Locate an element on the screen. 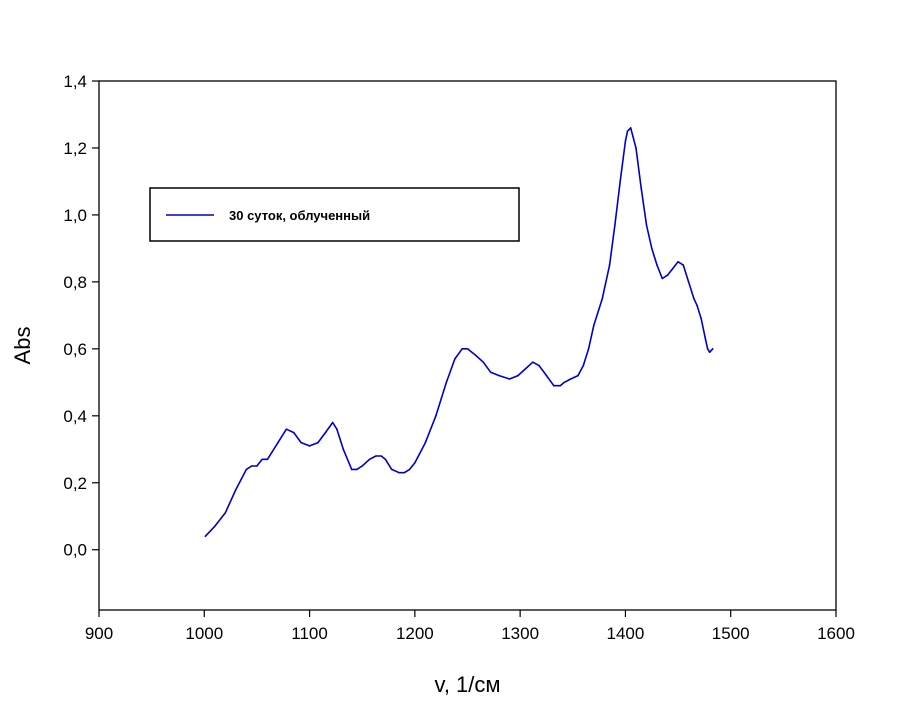 The height and width of the screenshot is (705, 908). x-tick-label: 900 is located at coordinates (99, 633).